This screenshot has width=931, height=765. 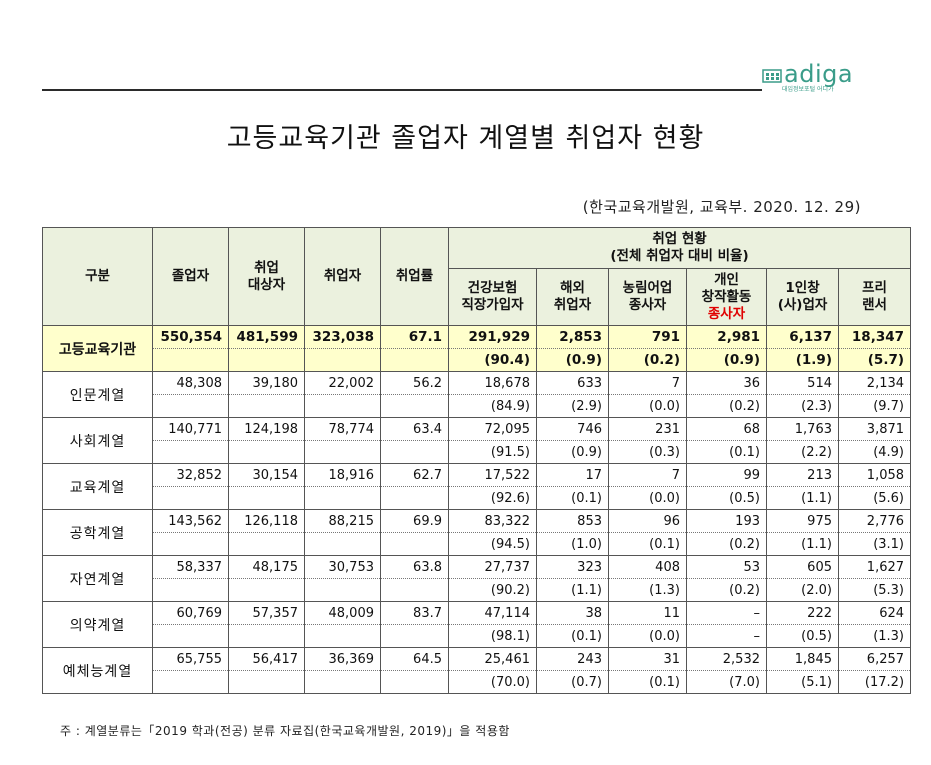 What do you see at coordinates (266, 567) in the screenshot?
I see `cell-target: 48,175` at bounding box center [266, 567].